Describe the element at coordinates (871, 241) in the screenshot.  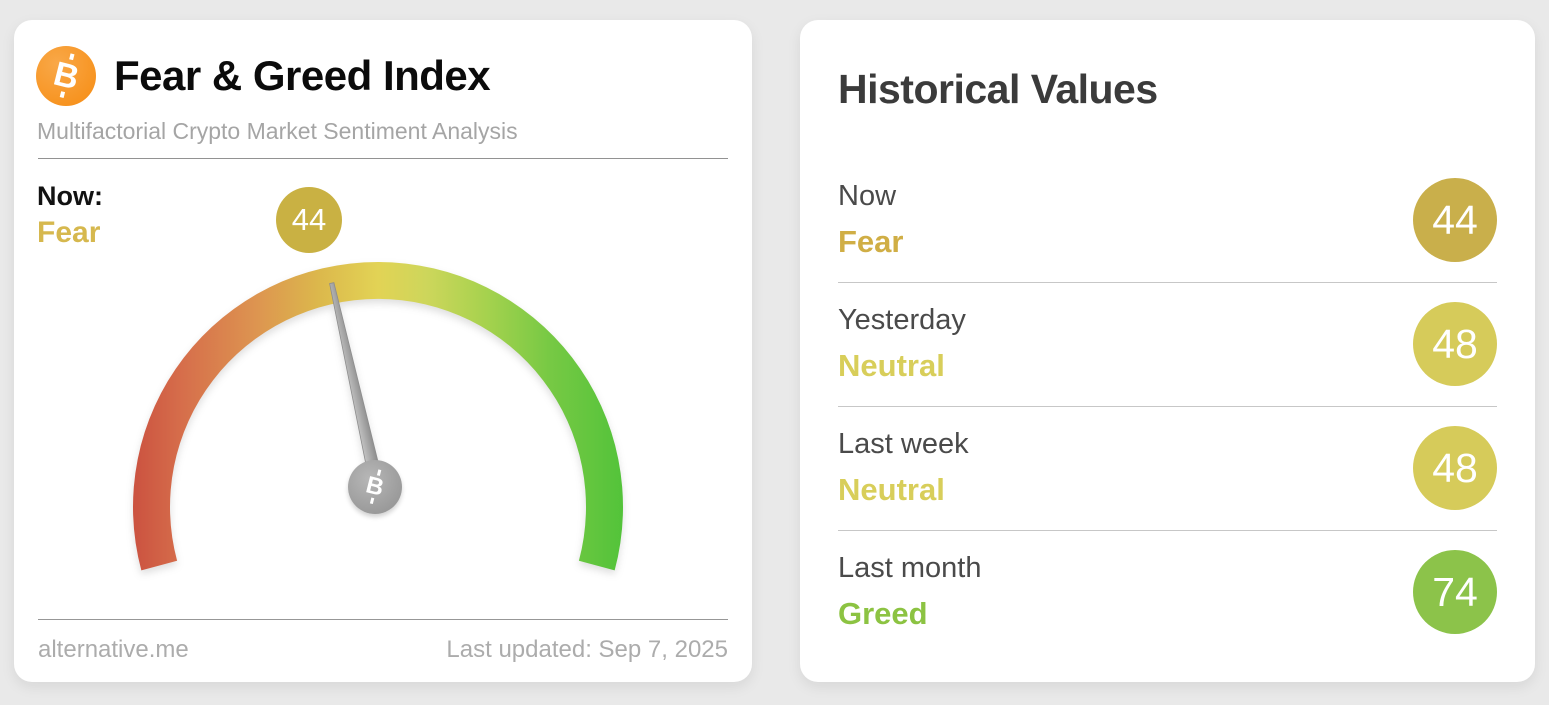
I see `row-sentiment: Fear` at that location.